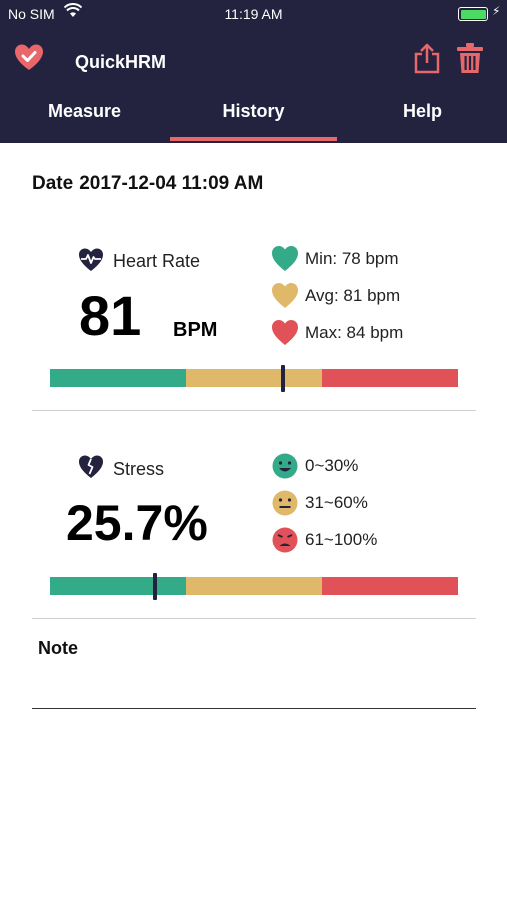  I want to click on battery-icon, so click(473, 14).